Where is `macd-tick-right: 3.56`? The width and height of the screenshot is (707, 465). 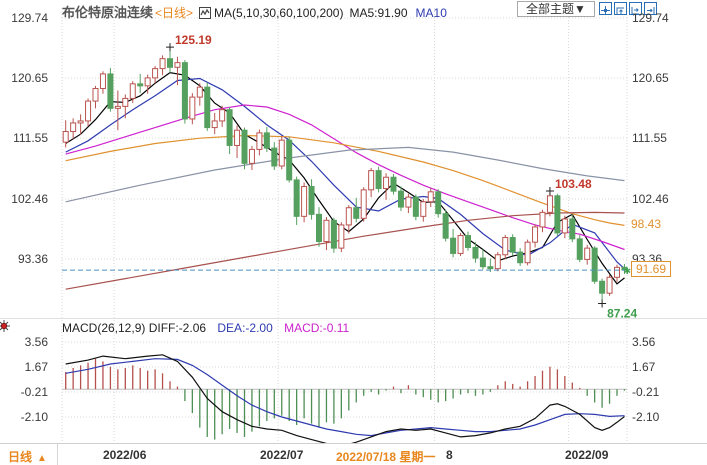 macd-tick-right: 3.56 is located at coordinates (644, 342).